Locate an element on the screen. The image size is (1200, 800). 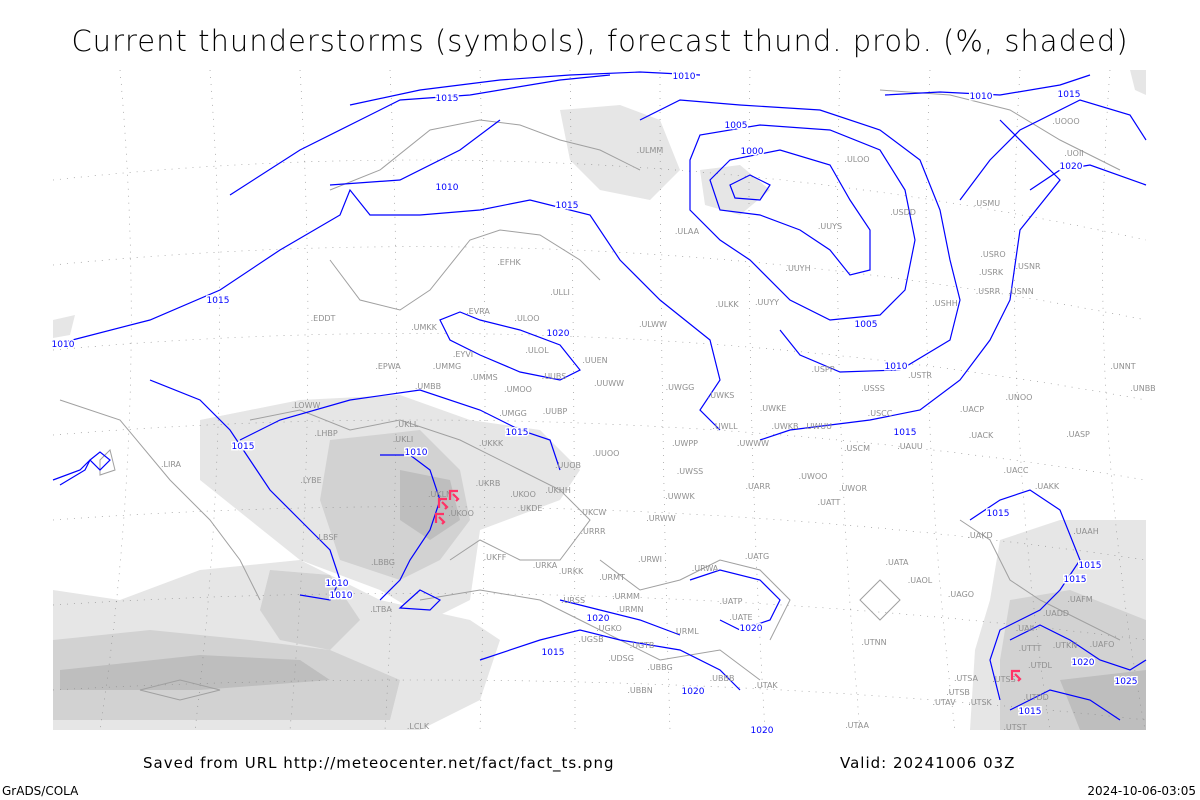
thunderstorm-symbols is located at coordinates (728, 585).